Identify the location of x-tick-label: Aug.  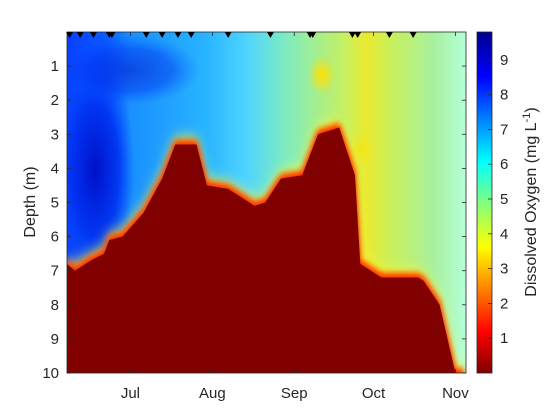
(212, 393).